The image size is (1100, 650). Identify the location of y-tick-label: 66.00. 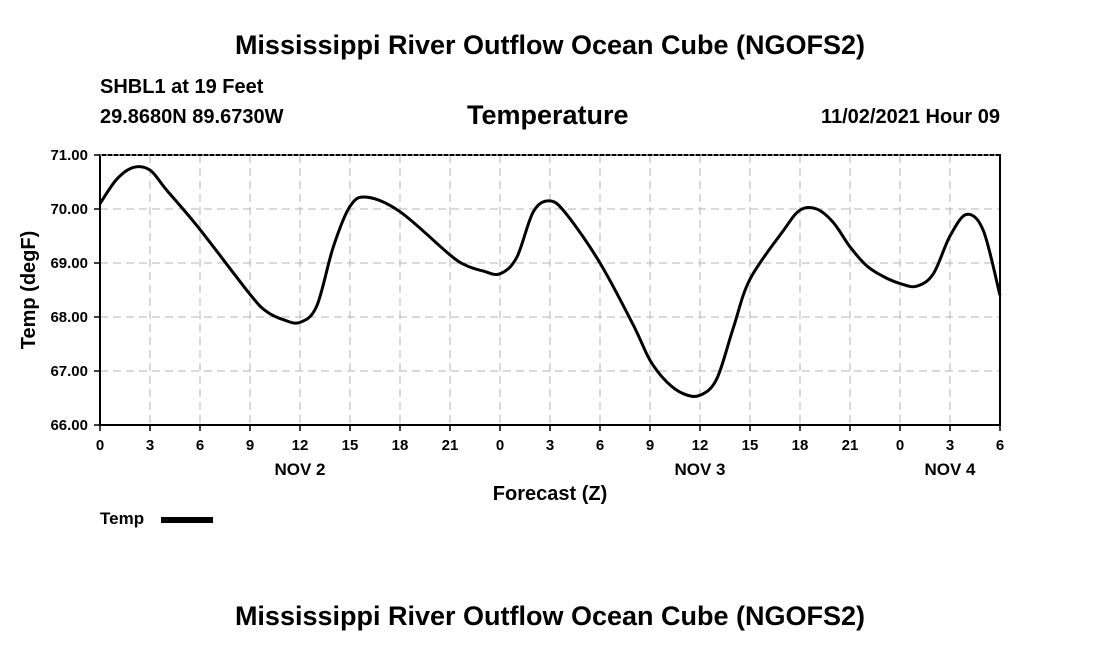
(69, 425).